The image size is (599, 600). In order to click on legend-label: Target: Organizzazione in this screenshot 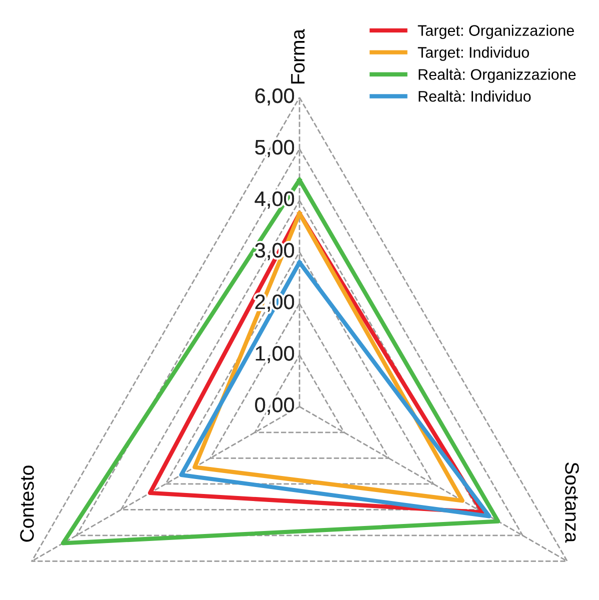, I will do `click(496, 31)`.